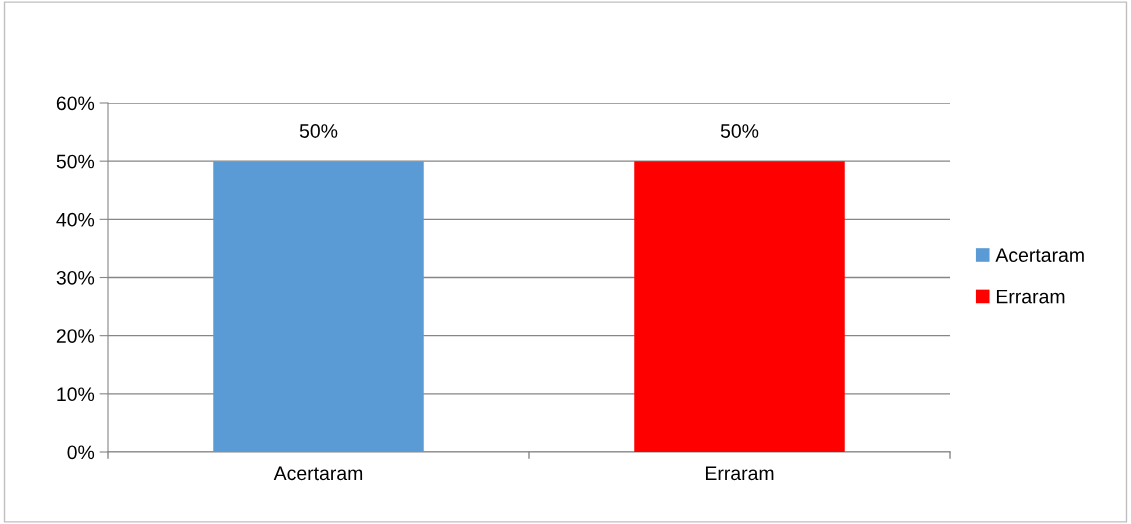 Image resolution: width=1131 pixels, height=524 pixels. Describe the element at coordinates (75, 103) in the screenshot. I see `y-tick-label: 60%` at that location.